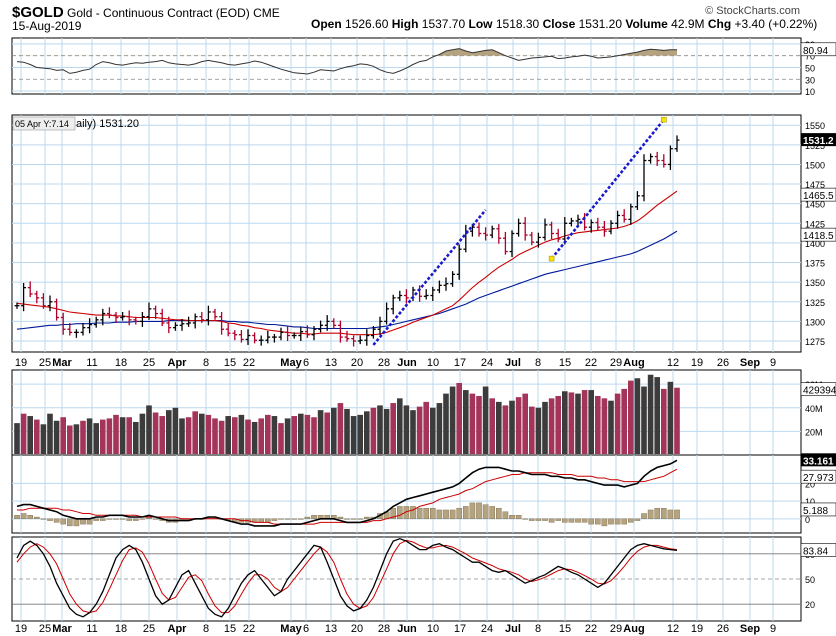 The image size is (836, 636). I want to click on rsi-tick-10: 10, so click(810, 92).